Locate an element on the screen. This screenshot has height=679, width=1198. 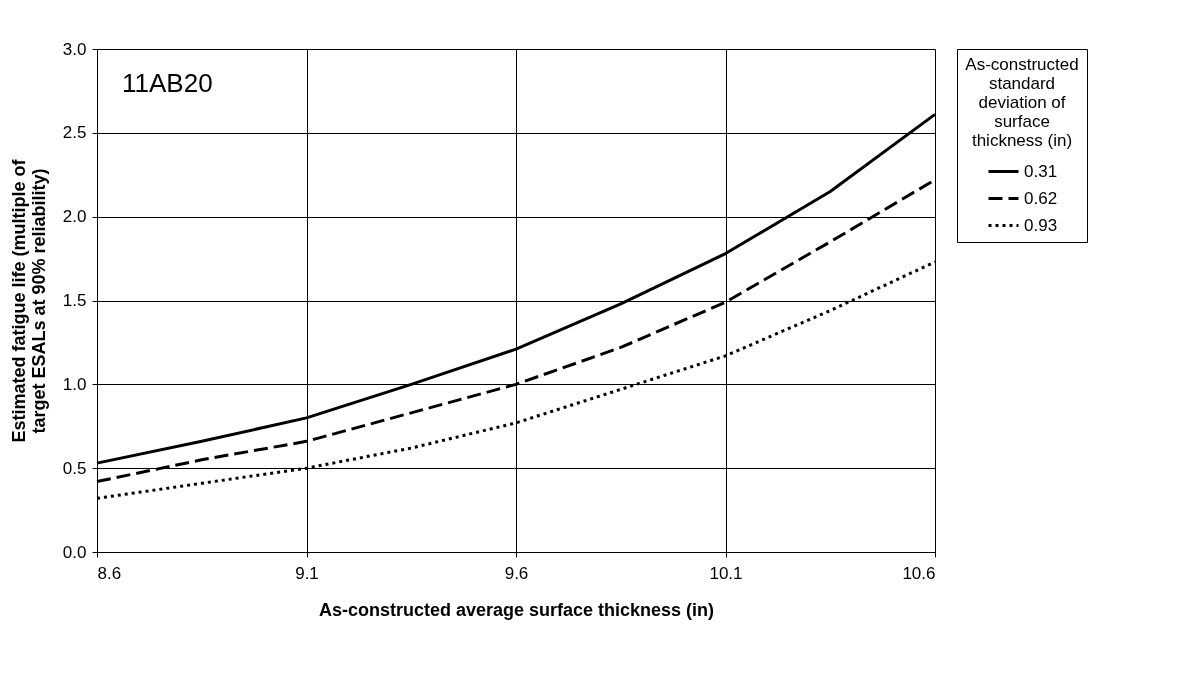
y-tick-label: 0.0 is located at coordinates (74, 552).